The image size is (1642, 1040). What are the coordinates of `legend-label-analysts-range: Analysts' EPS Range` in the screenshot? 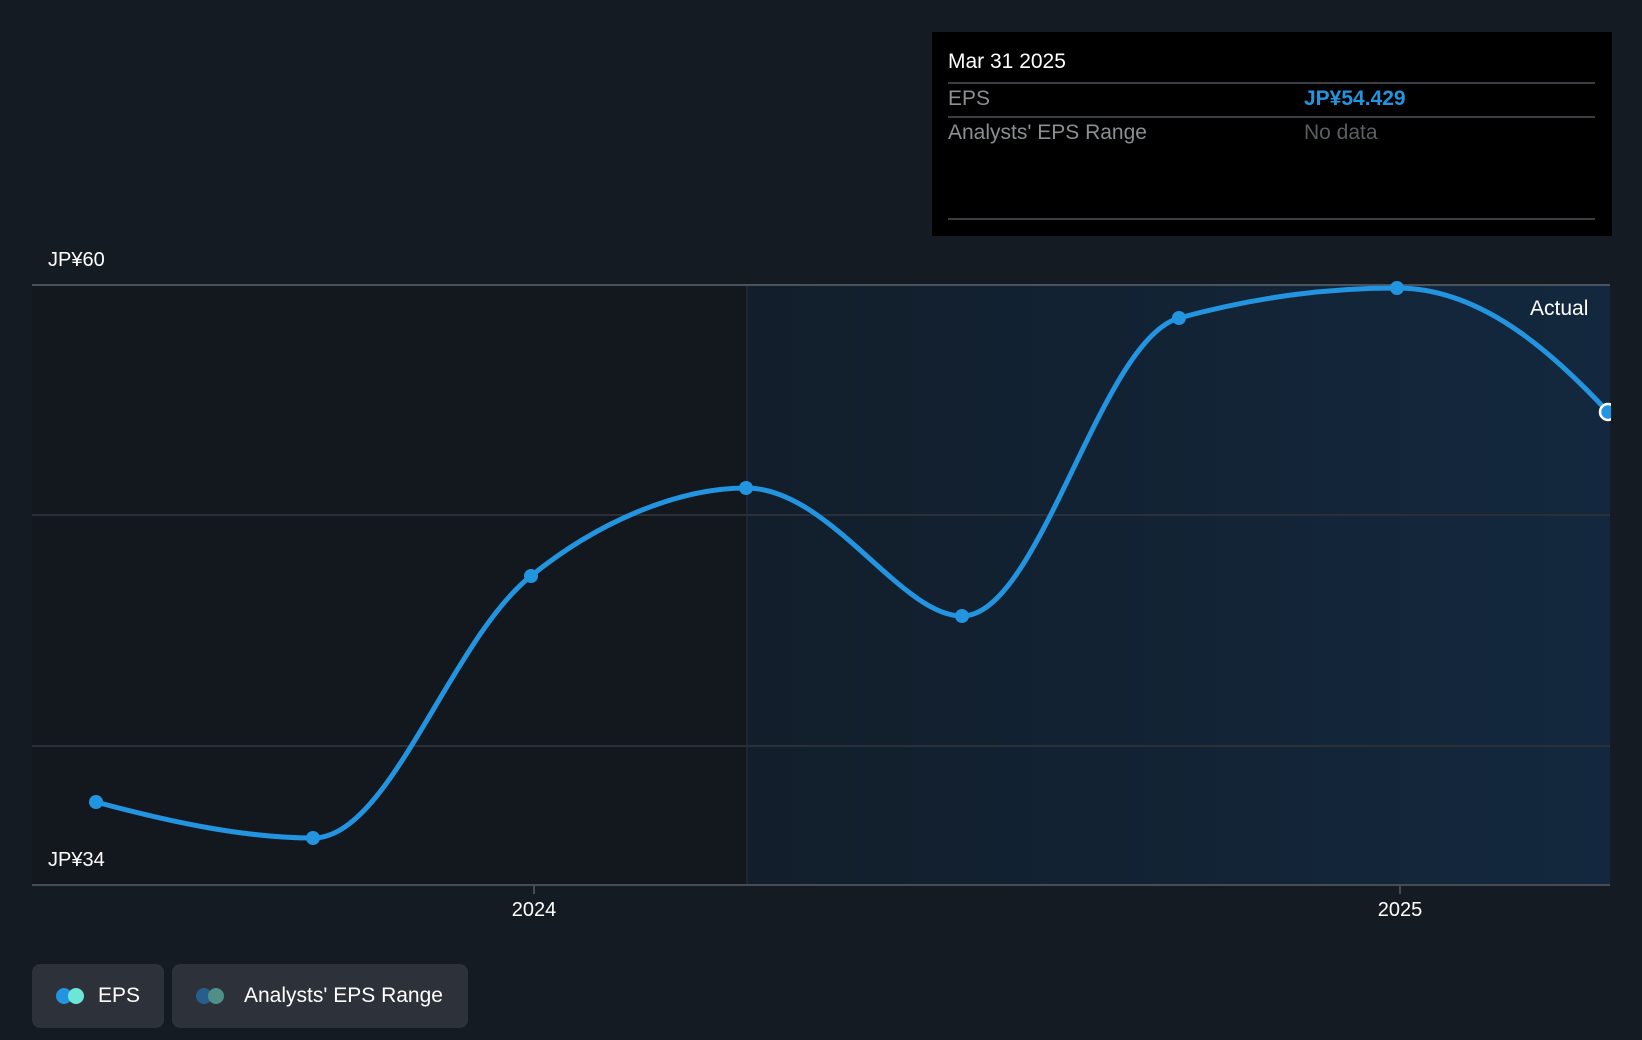 It's located at (343, 995).